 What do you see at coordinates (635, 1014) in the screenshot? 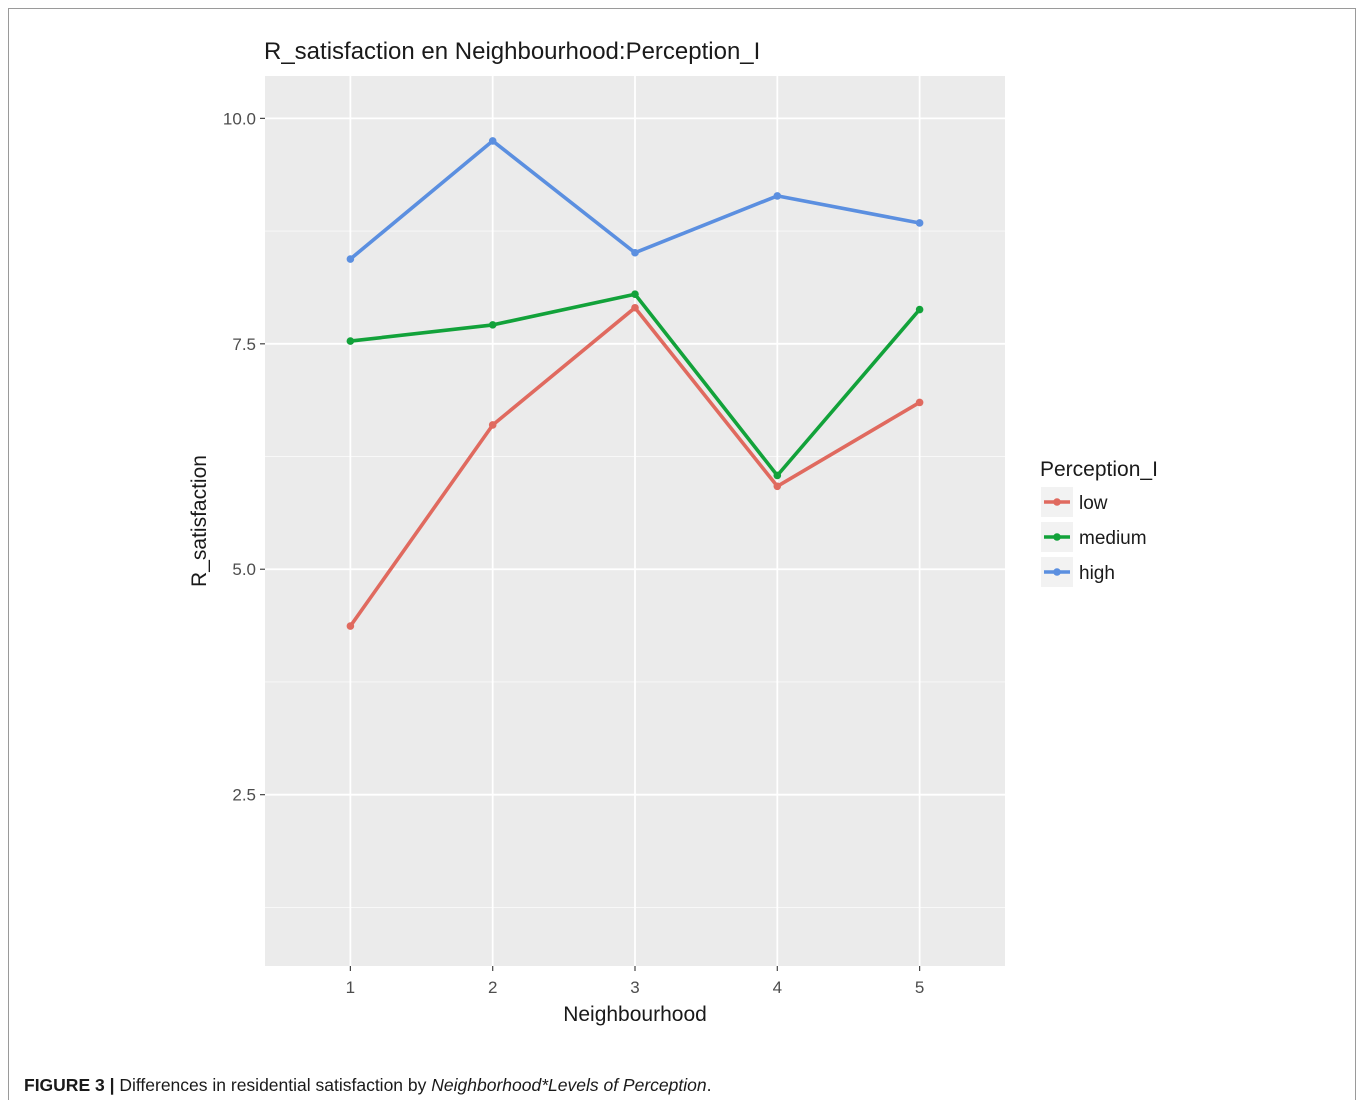
I see `x-axis-title: Neighbourhood` at bounding box center [635, 1014].